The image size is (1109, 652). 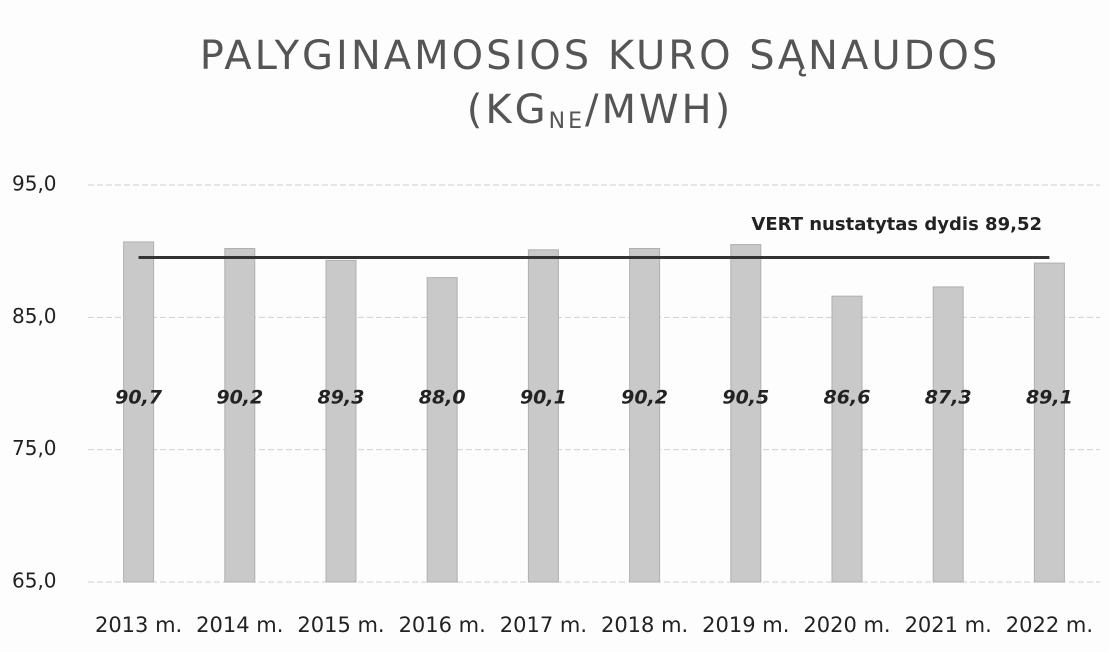 What do you see at coordinates (34, 184) in the screenshot?
I see `y-tick-label: 95,0` at bounding box center [34, 184].